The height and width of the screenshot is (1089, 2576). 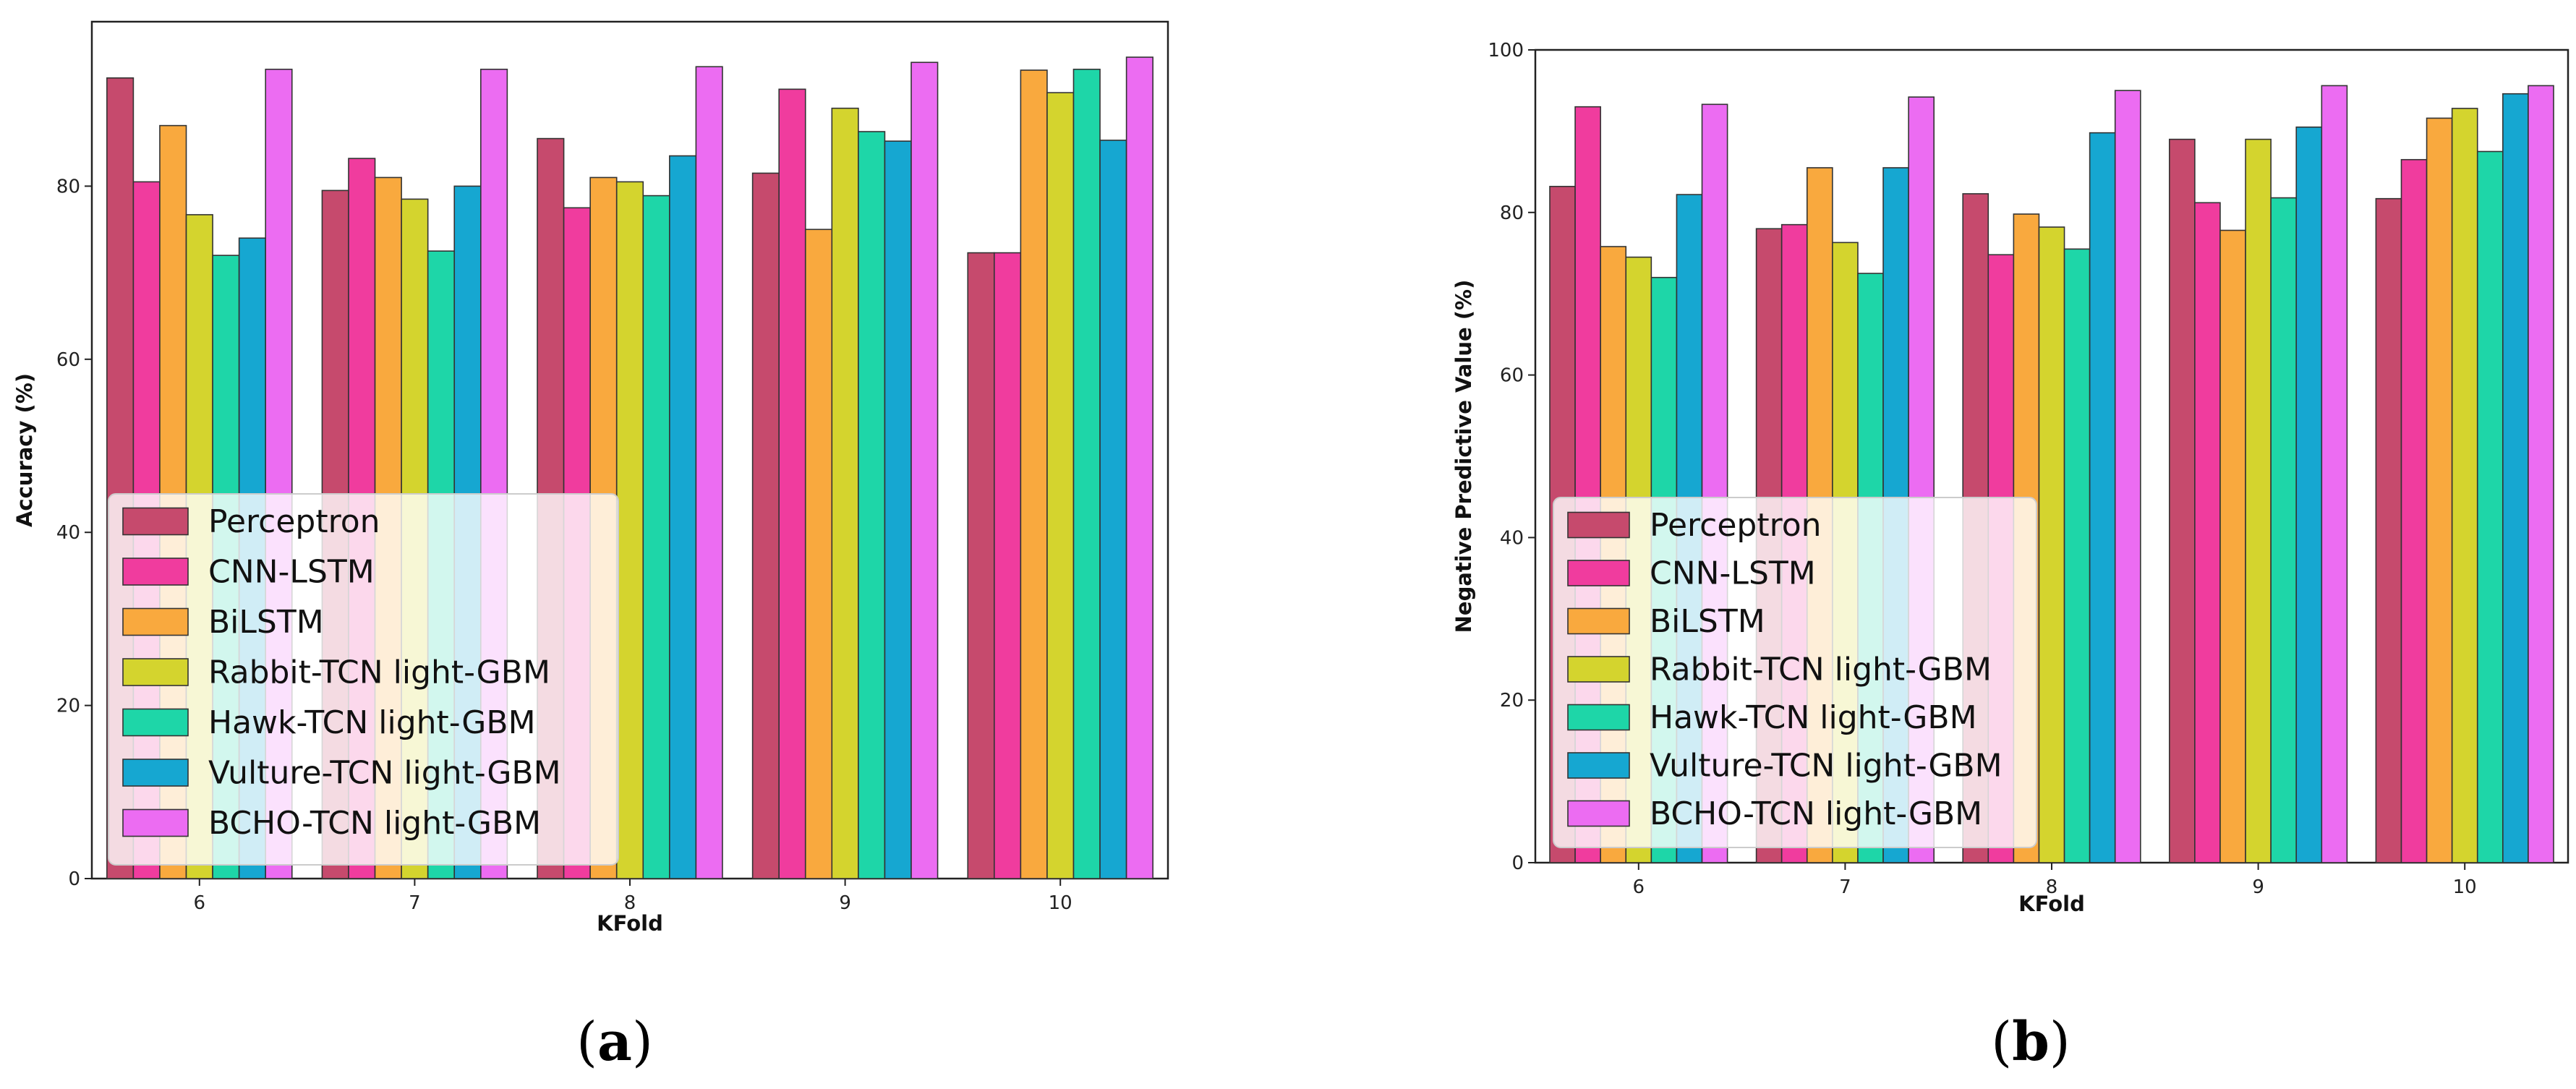 What do you see at coordinates (1517, 864) in the screenshot?
I see `y-tick-label: 0` at bounding box center [1517, 864].